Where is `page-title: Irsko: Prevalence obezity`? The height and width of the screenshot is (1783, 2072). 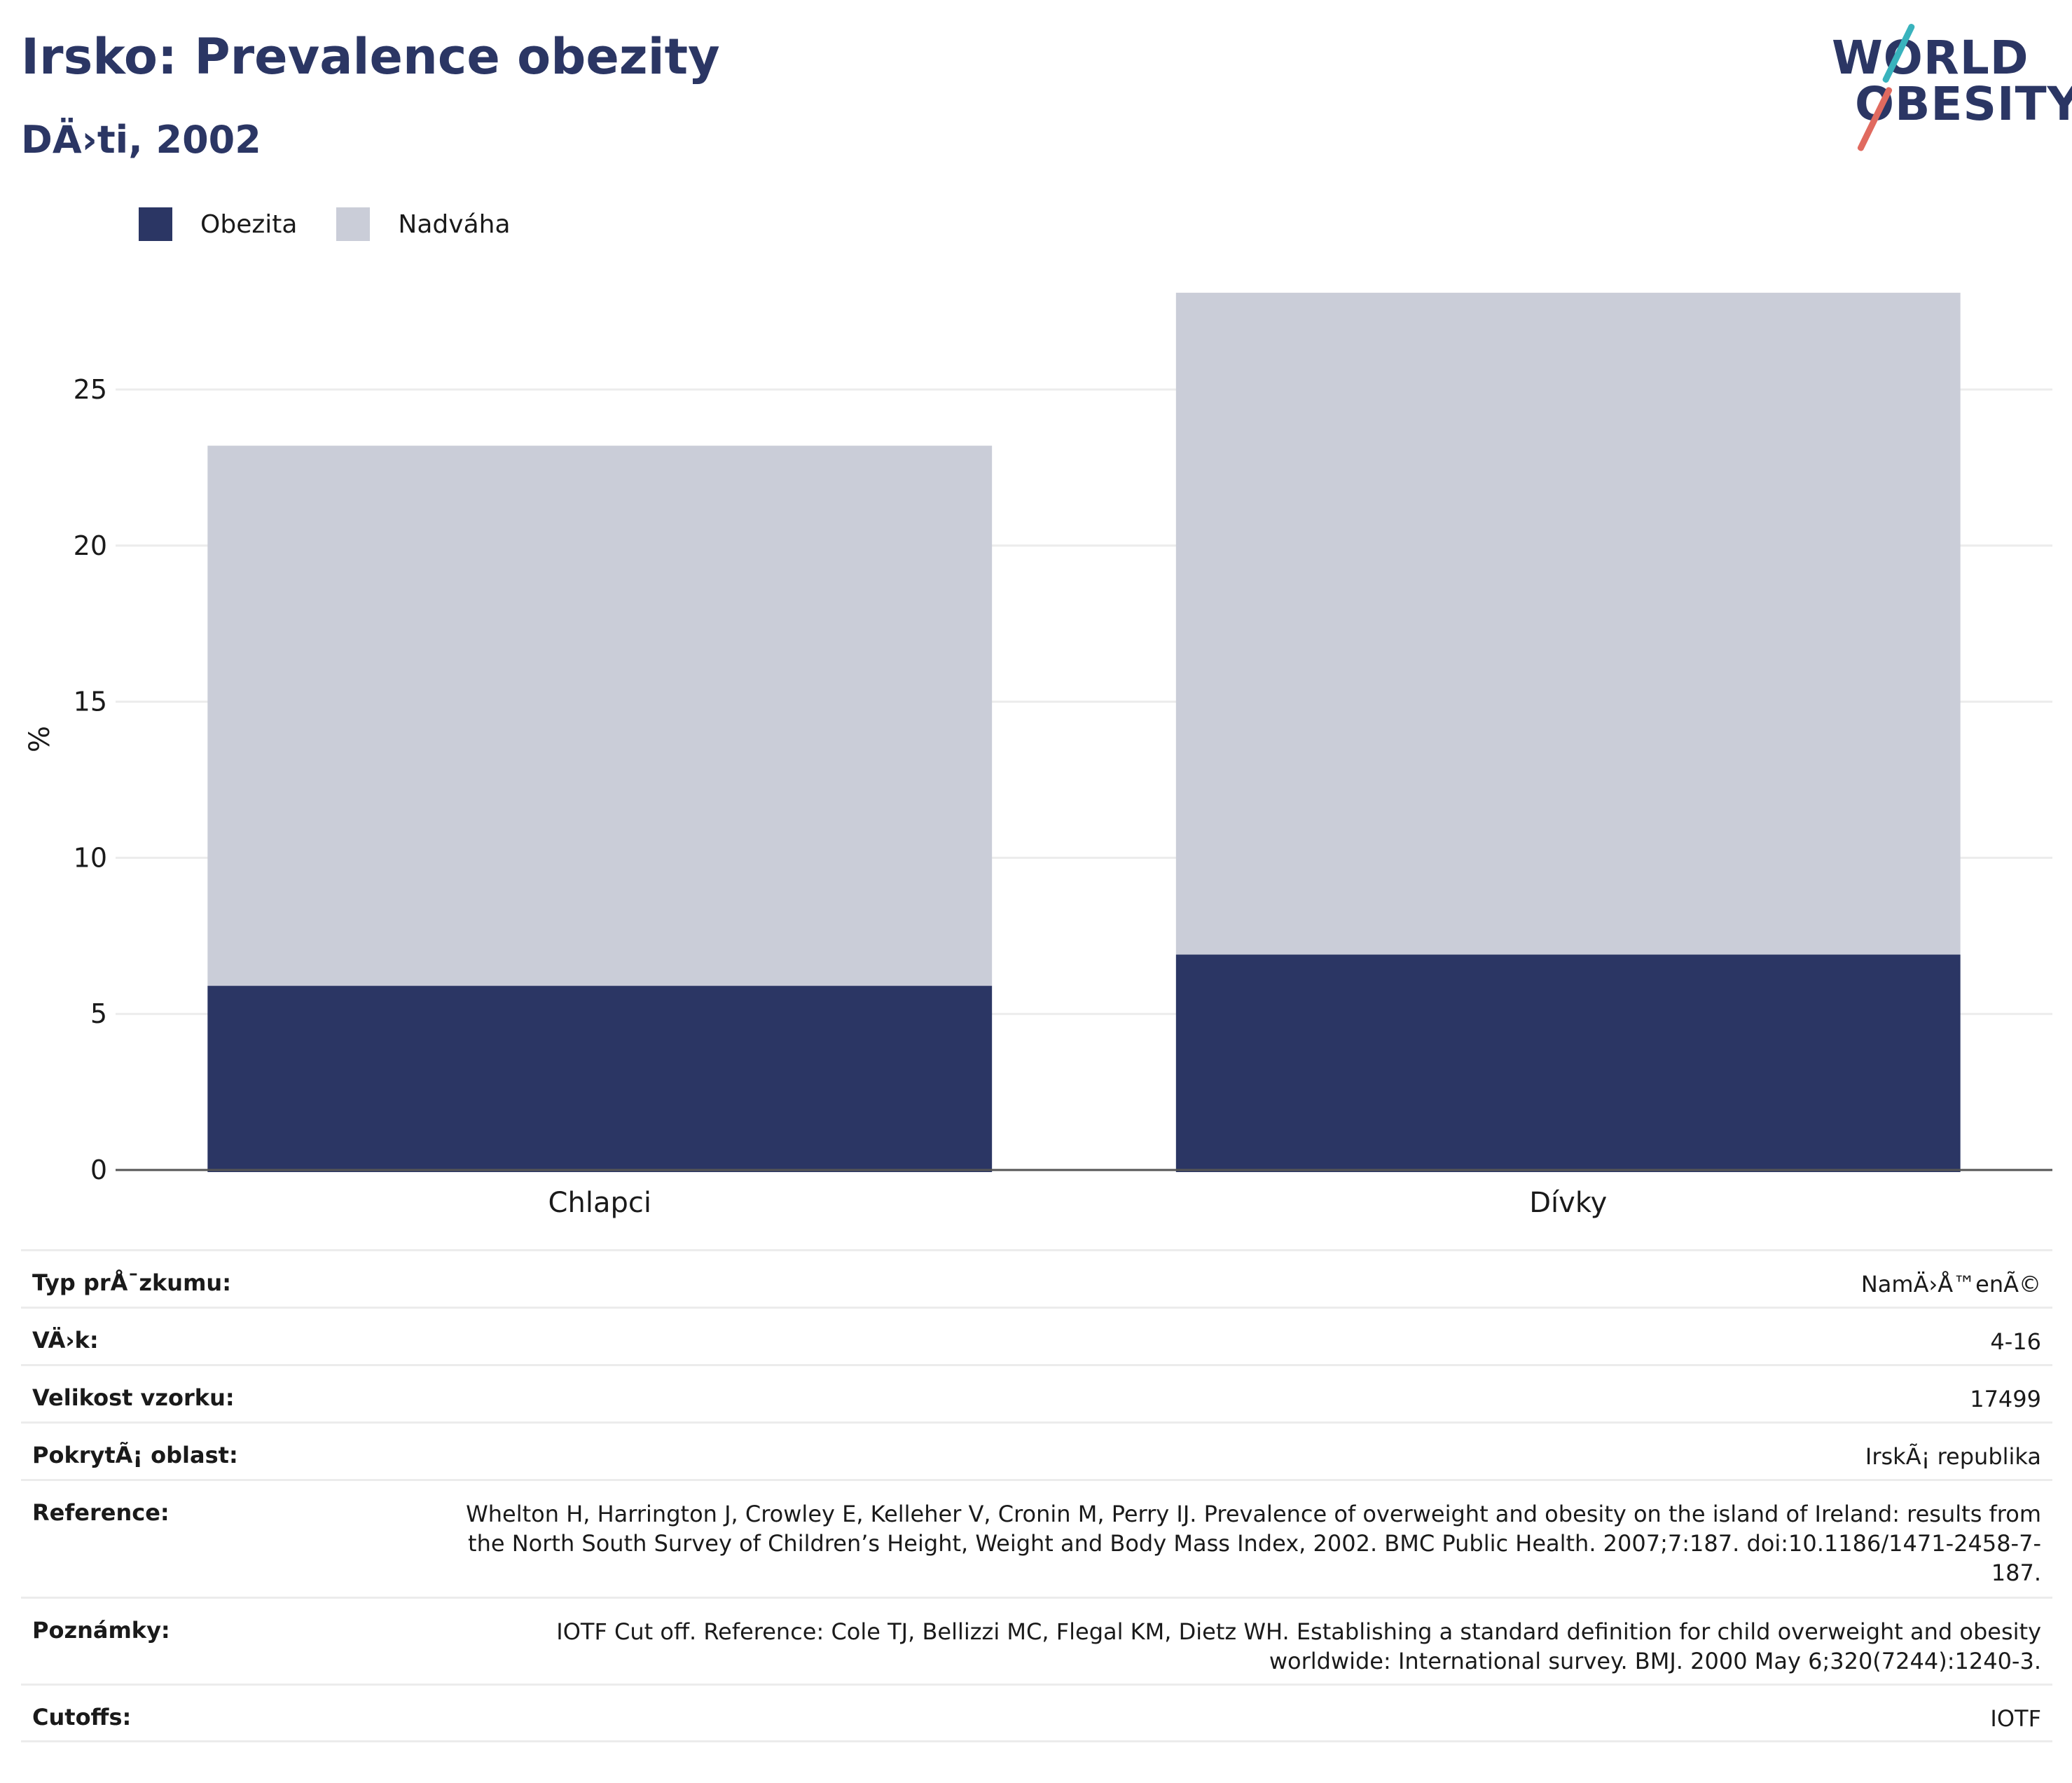 page-title: Irsko: Prevalence obezity is located at coordinates (371, 56).